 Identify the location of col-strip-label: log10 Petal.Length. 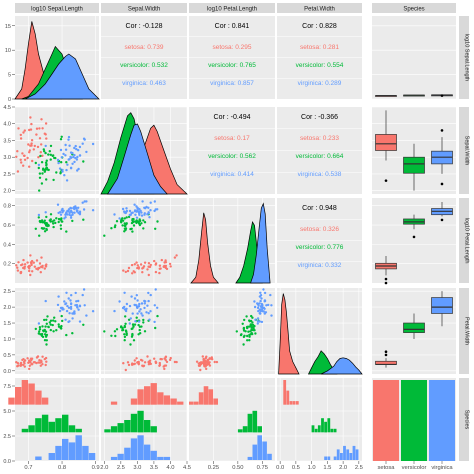
(232, 10).